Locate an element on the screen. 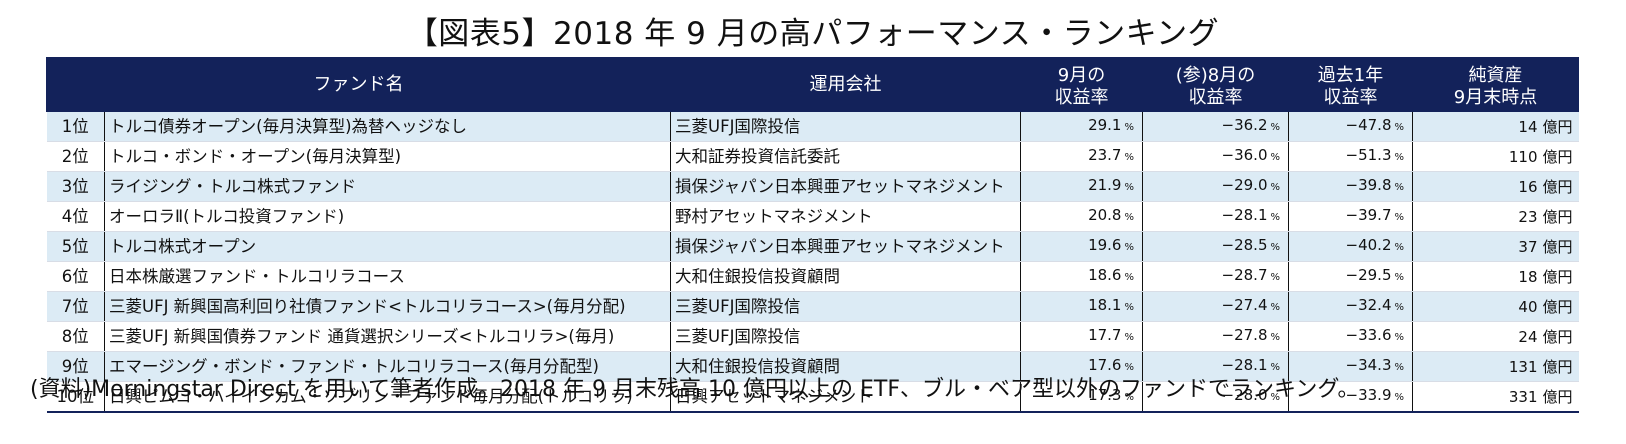 Image resolution: width=1626 pixels, height=444 pixels. year-return-value: −32.4 is located at coordinates (1368, 305).